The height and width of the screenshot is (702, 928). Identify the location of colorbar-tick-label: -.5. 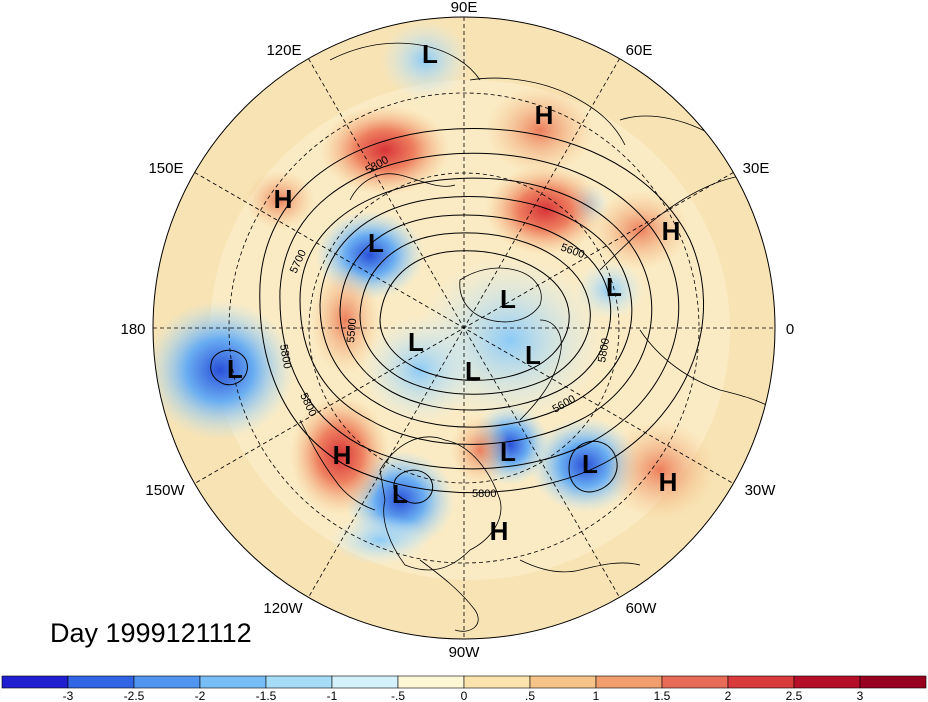
(398, 695).